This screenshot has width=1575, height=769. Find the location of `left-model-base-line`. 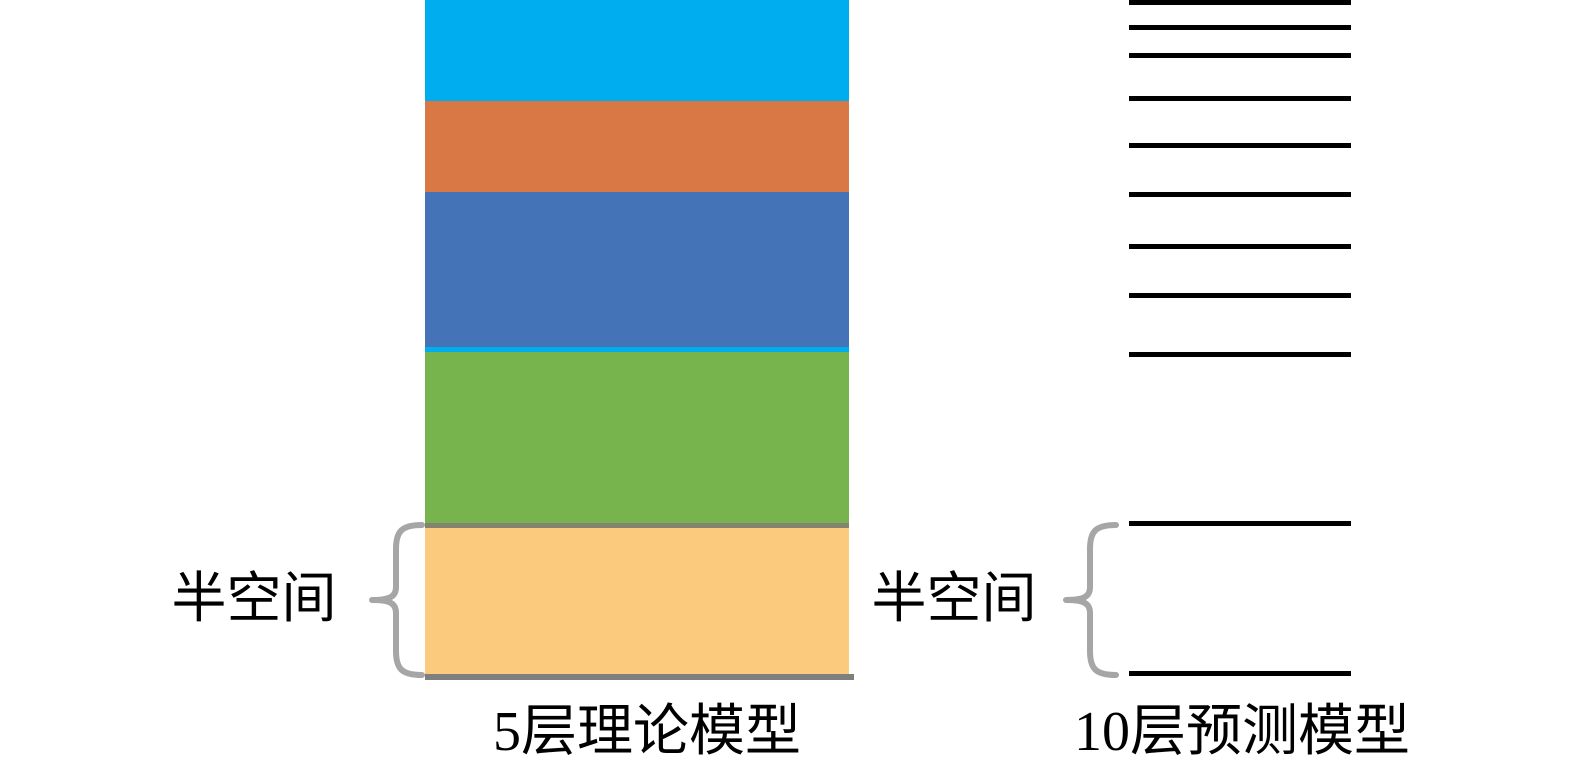

left-model-base-line is located at coordinates (639, 677).